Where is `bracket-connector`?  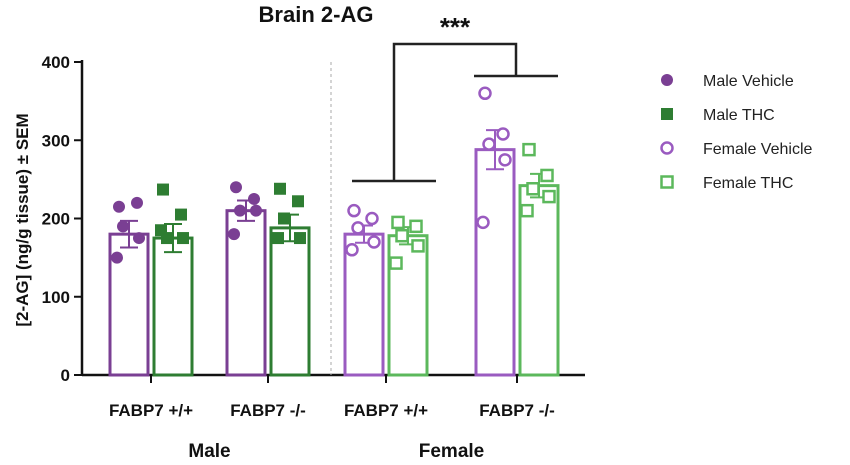
bracket-connector is located at coordinates (455, 111).